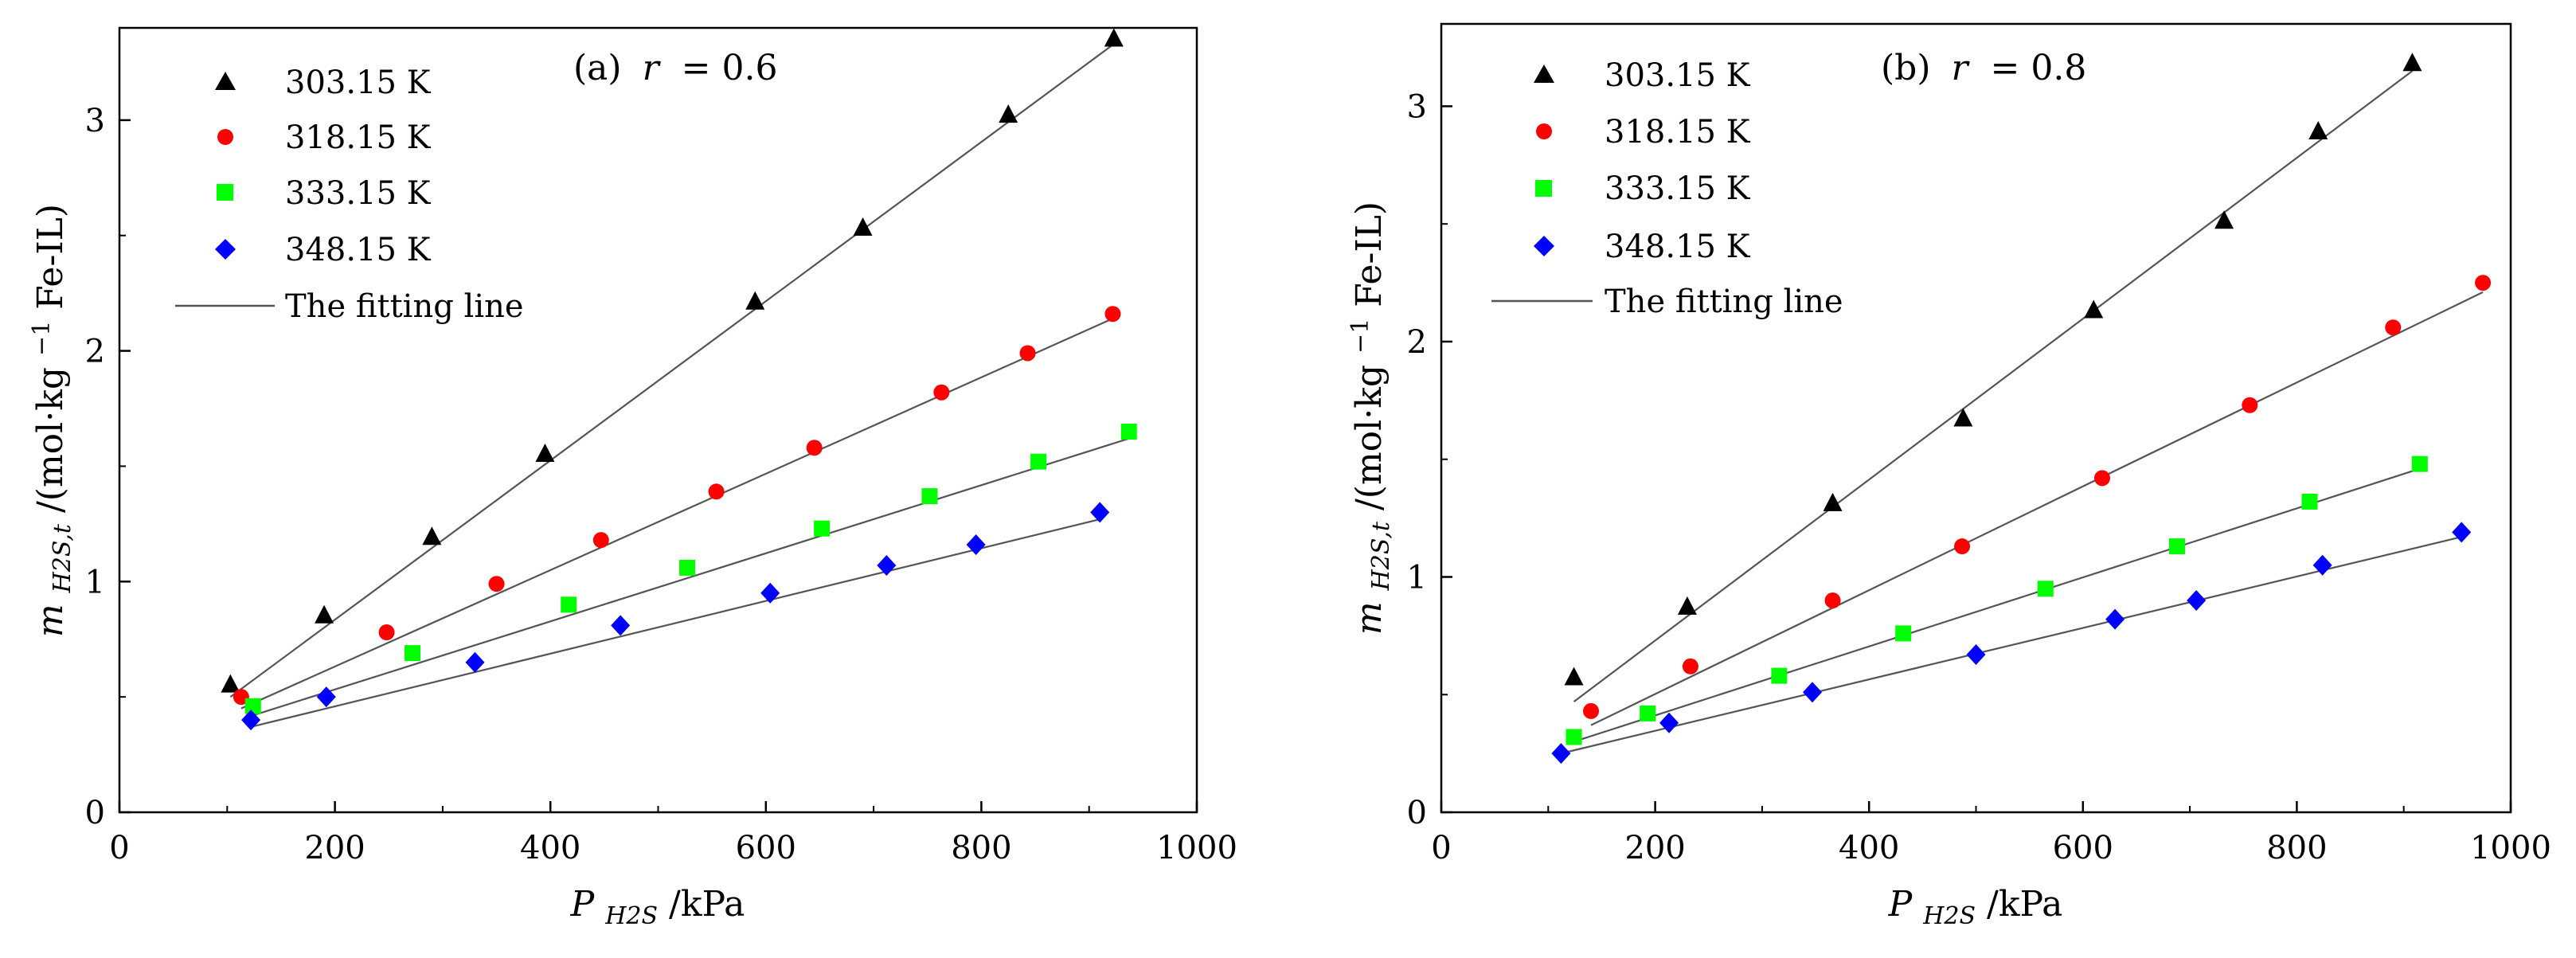 The width and height of the screenshot is (2576, 958). What do you see at coordinates (1381, 556) in the screenshot?
I see `panel-b-y-label-sub: H2S,t` at bounding box center [1381, 556].